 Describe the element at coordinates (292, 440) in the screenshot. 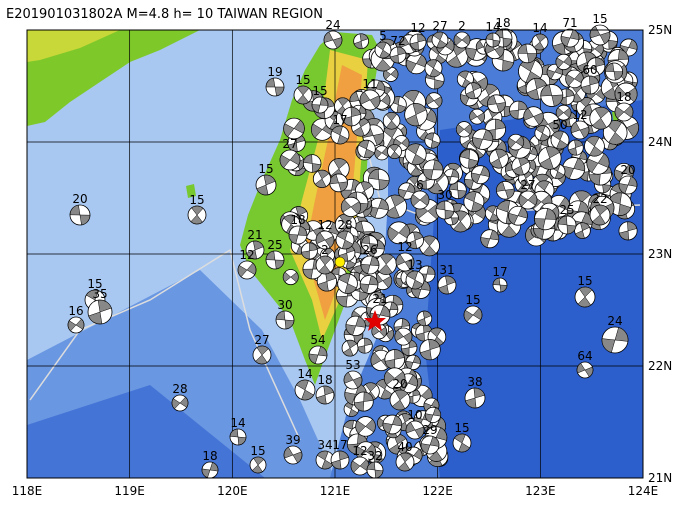

I see `depth-label: 39` at that location.